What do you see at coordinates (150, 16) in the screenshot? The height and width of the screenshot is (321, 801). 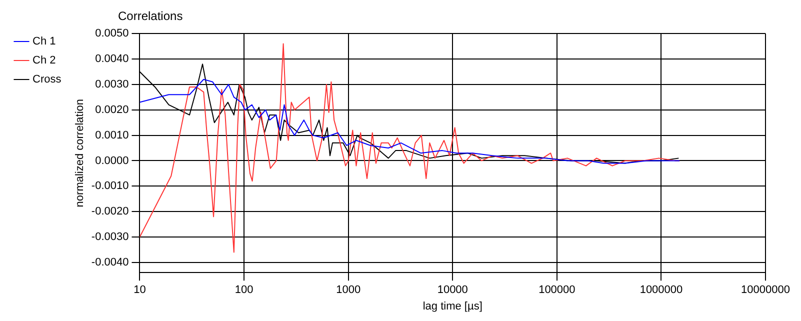 I see `chart-title: Correlations` at bounding box center [150, 16].